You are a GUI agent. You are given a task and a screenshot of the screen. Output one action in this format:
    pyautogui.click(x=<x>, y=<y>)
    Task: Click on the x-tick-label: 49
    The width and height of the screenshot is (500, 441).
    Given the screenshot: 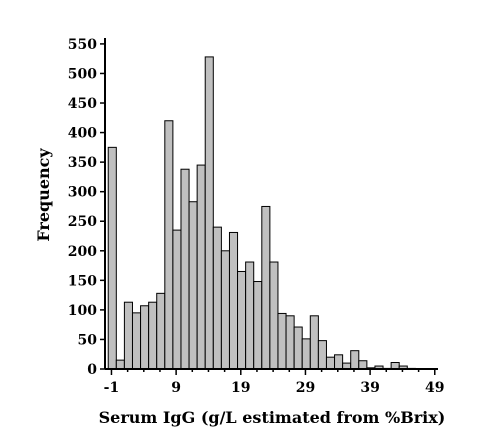 What is the action you would take?
    pyautogui.click(x=434, y=388)
    